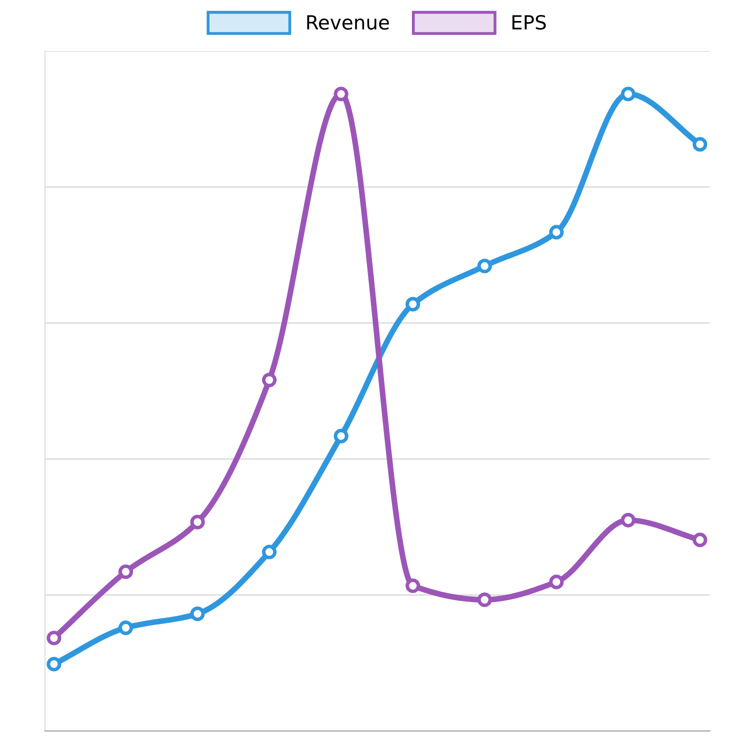 Image resolution: width=740 pixels, height=740 pixels. What do you see at coordinates (529, 22) in the screenshot?
I see `legend-label: EPS` at bounding box center [529, 22].